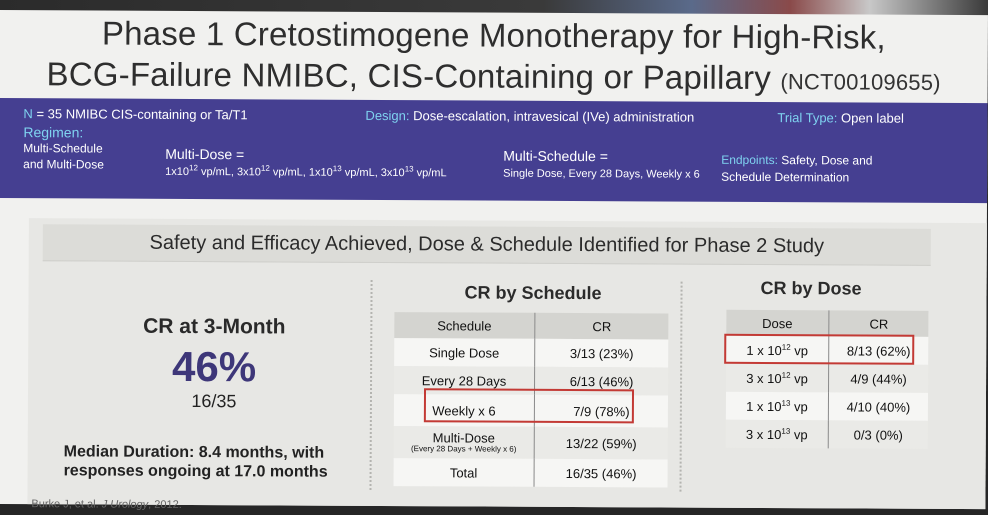 The width and height of the screenshot is (988, 515). I want to click on dose-table-header: Dose CR, so click(827, 323).